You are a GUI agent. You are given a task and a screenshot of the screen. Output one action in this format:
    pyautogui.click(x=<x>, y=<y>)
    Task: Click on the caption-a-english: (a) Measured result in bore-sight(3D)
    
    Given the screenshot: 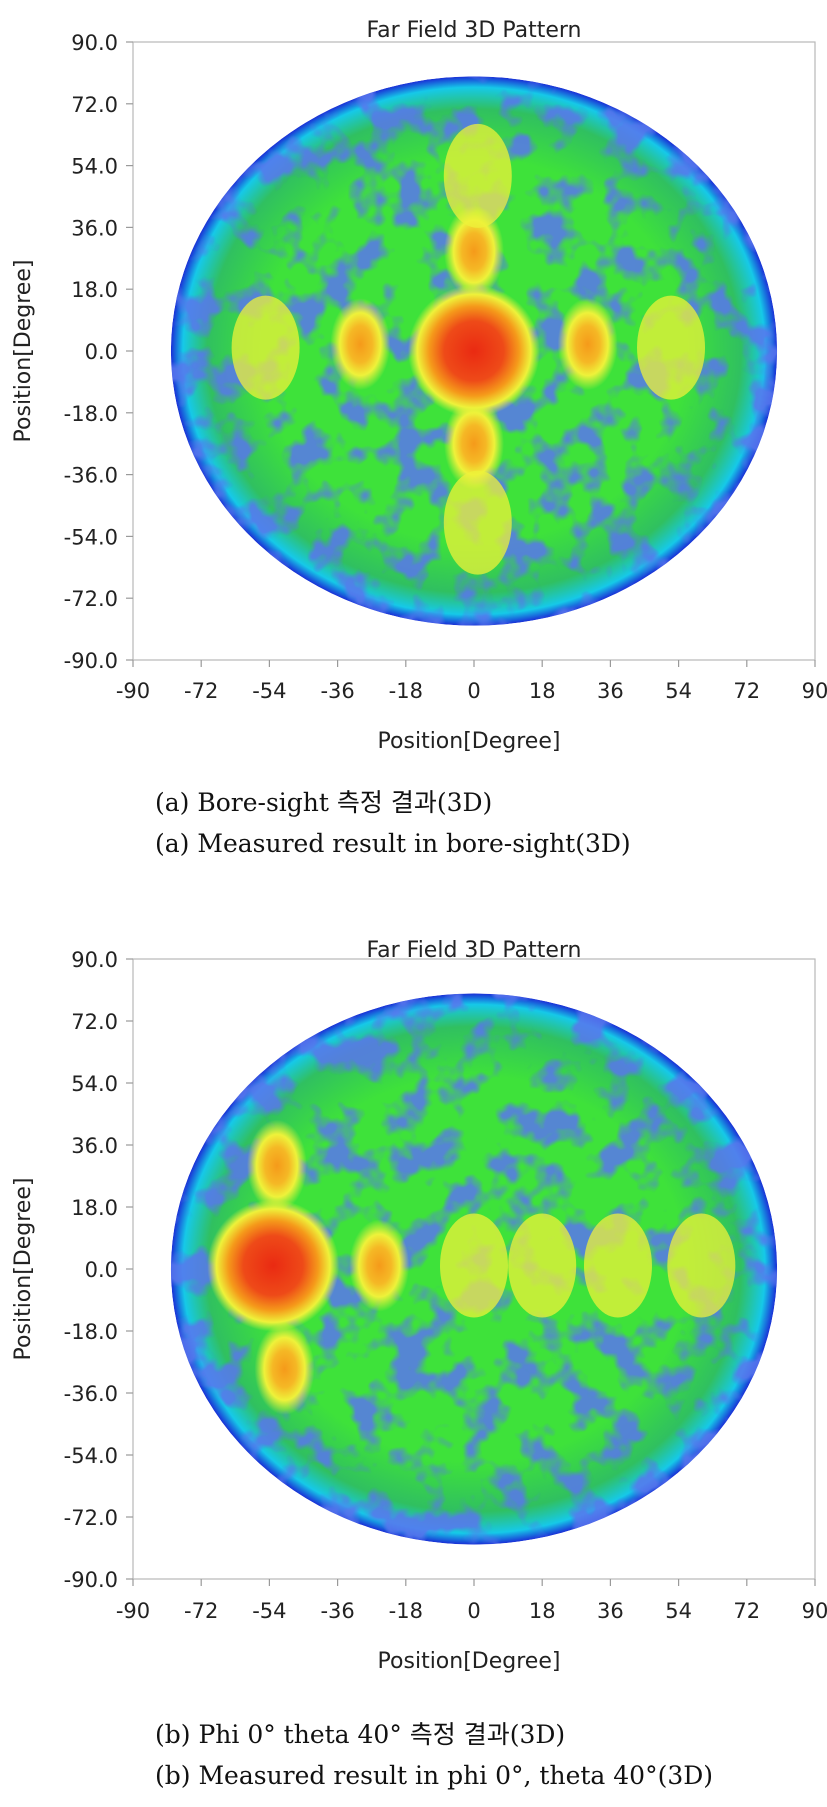 What is the action you would take?
    pyautogui.click(x=393, y=843)
    